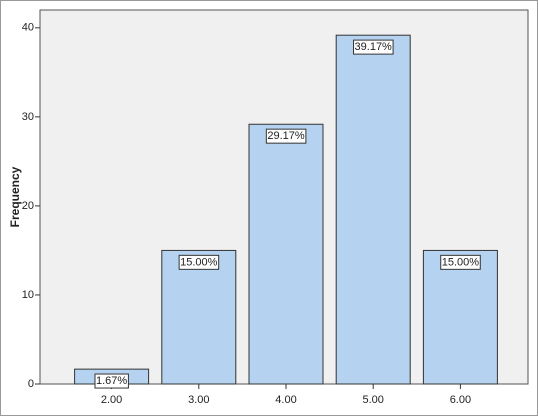  I want to click on x-tick-label: 5.00, so click(372, 400).